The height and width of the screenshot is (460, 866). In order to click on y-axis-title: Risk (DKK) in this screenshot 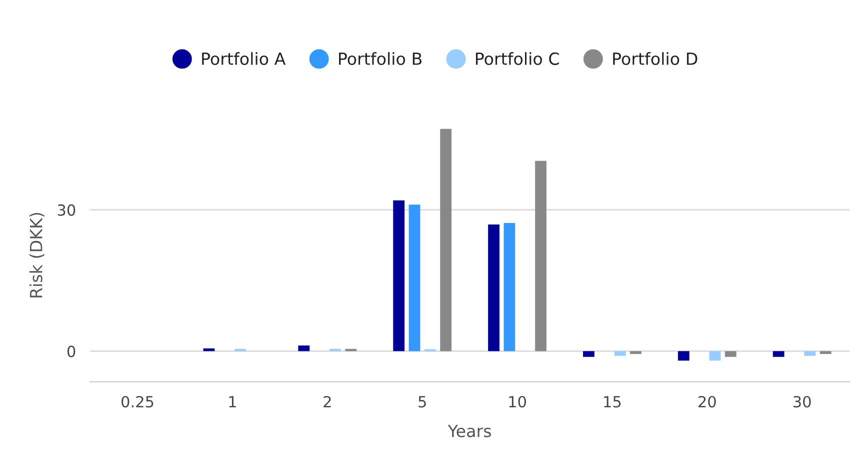, I will do `click(36, 255)`.